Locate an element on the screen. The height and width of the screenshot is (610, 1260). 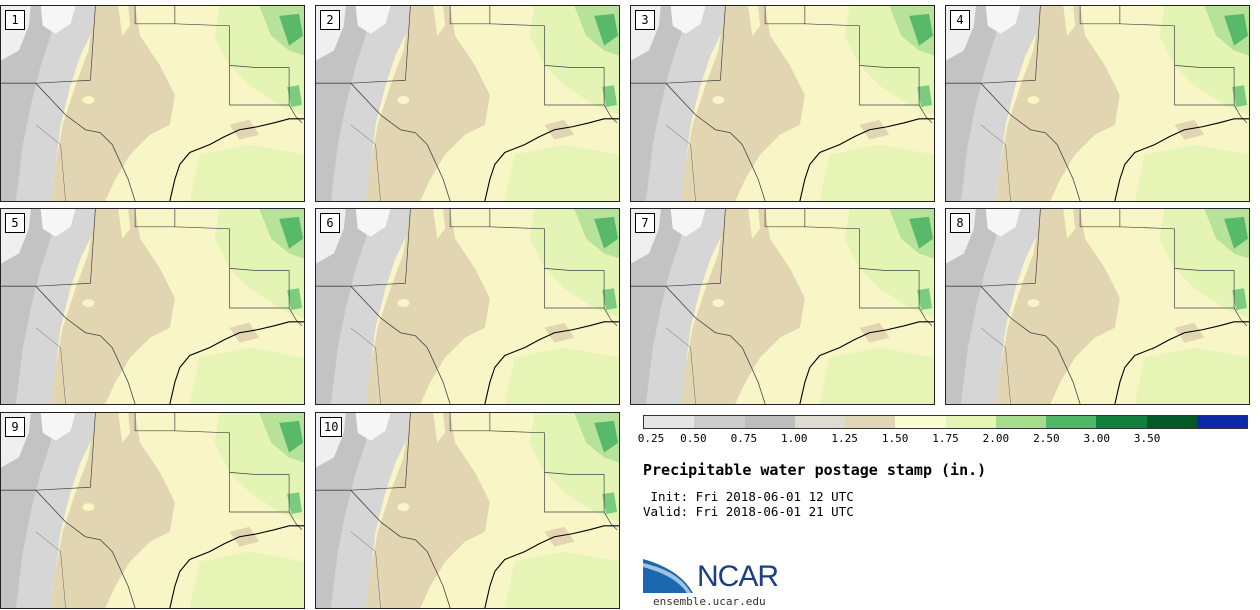
map-panel-5: 5 is located at coordinates (152, 306).